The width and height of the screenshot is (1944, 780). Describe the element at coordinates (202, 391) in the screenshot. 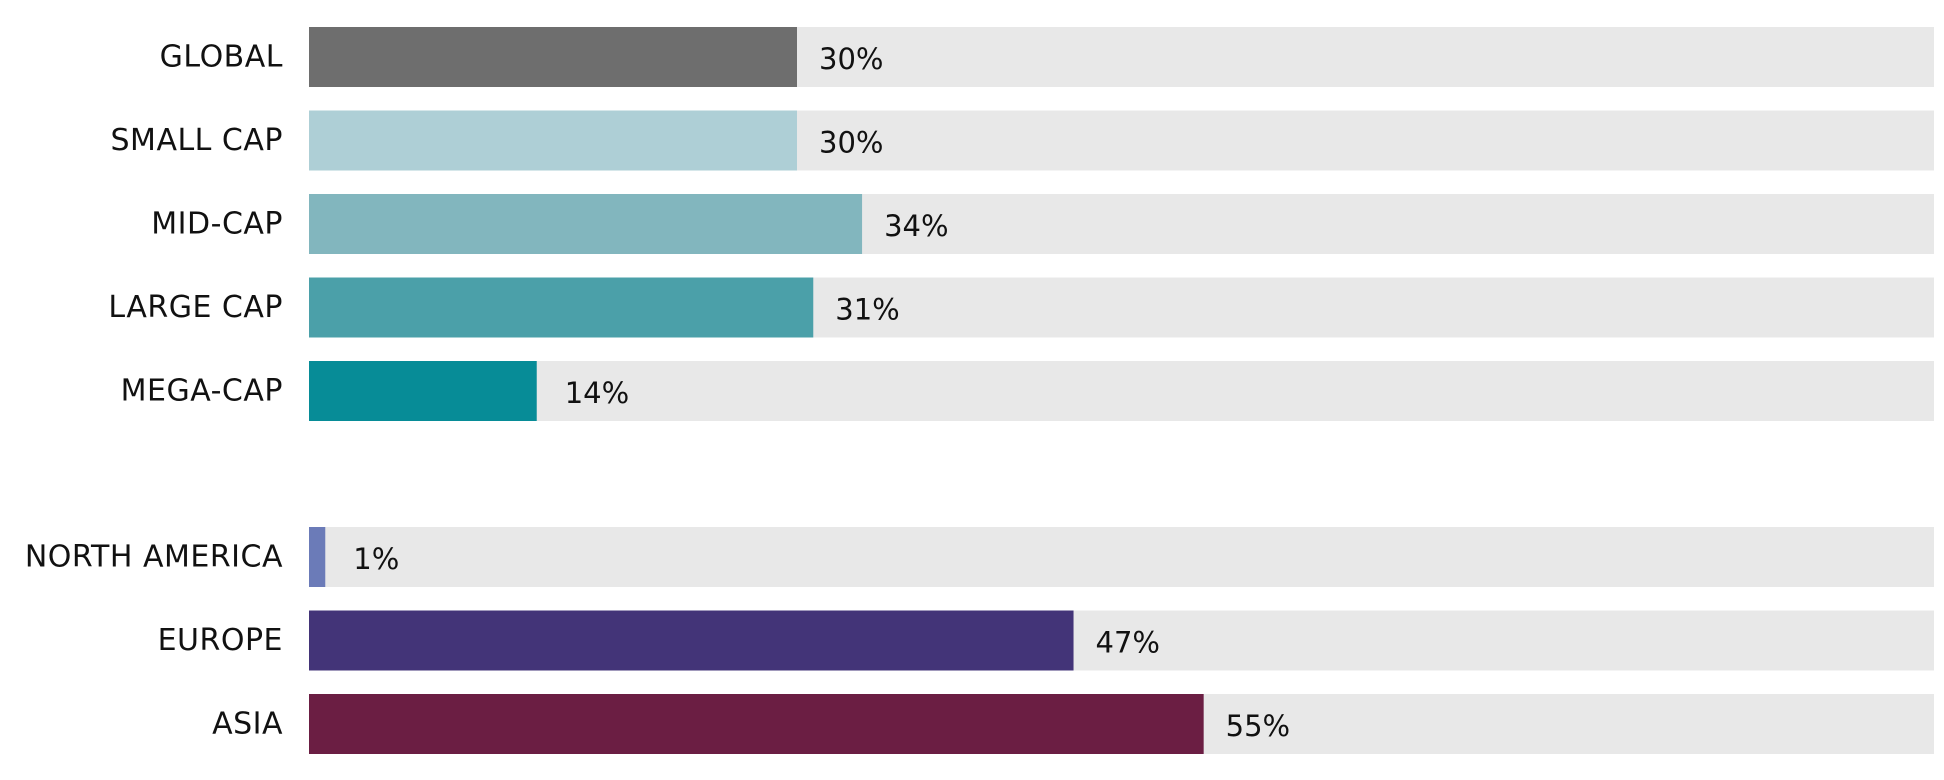

I see `category-label-mega-cap: MEGA-CAP` at that location.